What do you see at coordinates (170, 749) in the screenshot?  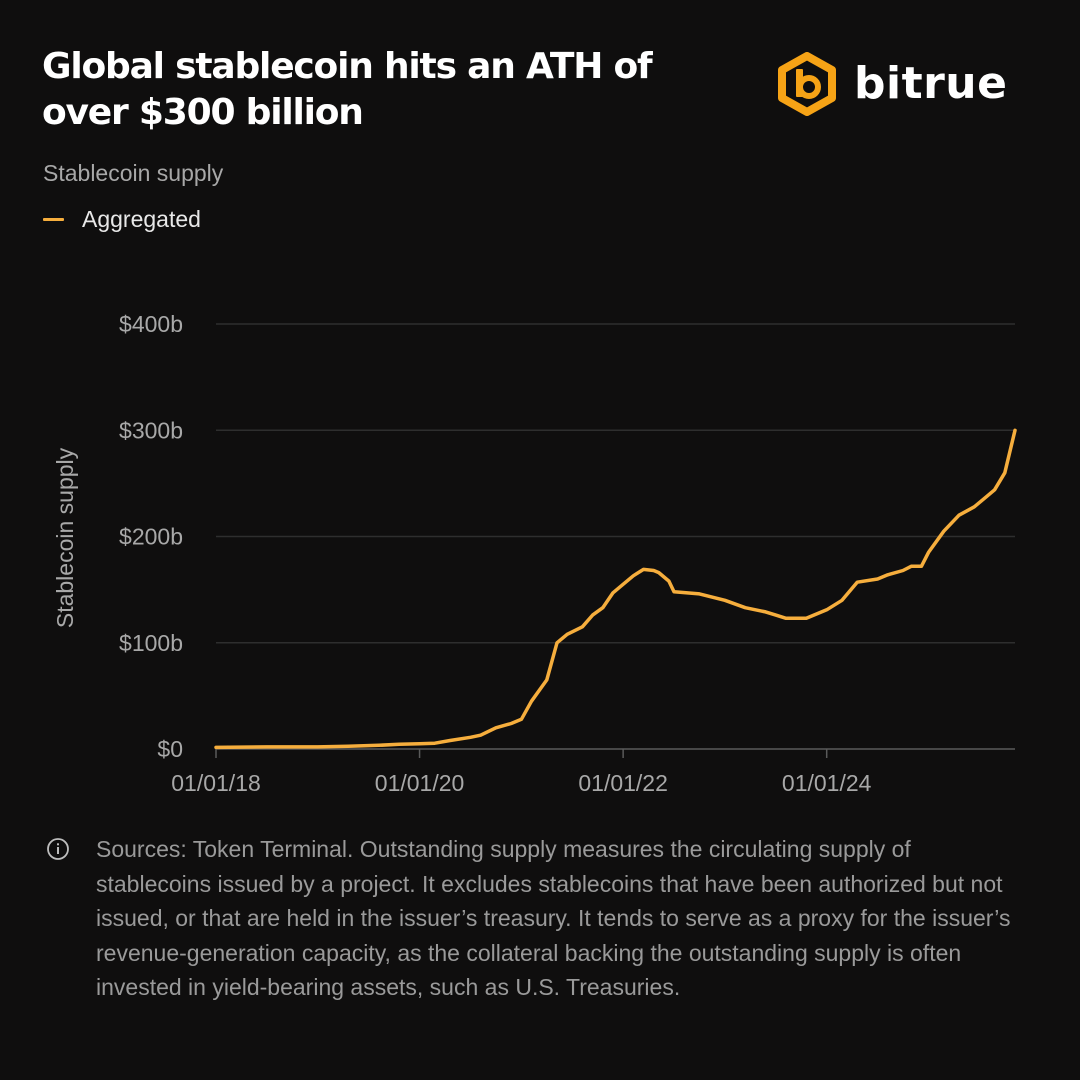 I see `y-tick-label: $0` at bounding box center [170, 749].